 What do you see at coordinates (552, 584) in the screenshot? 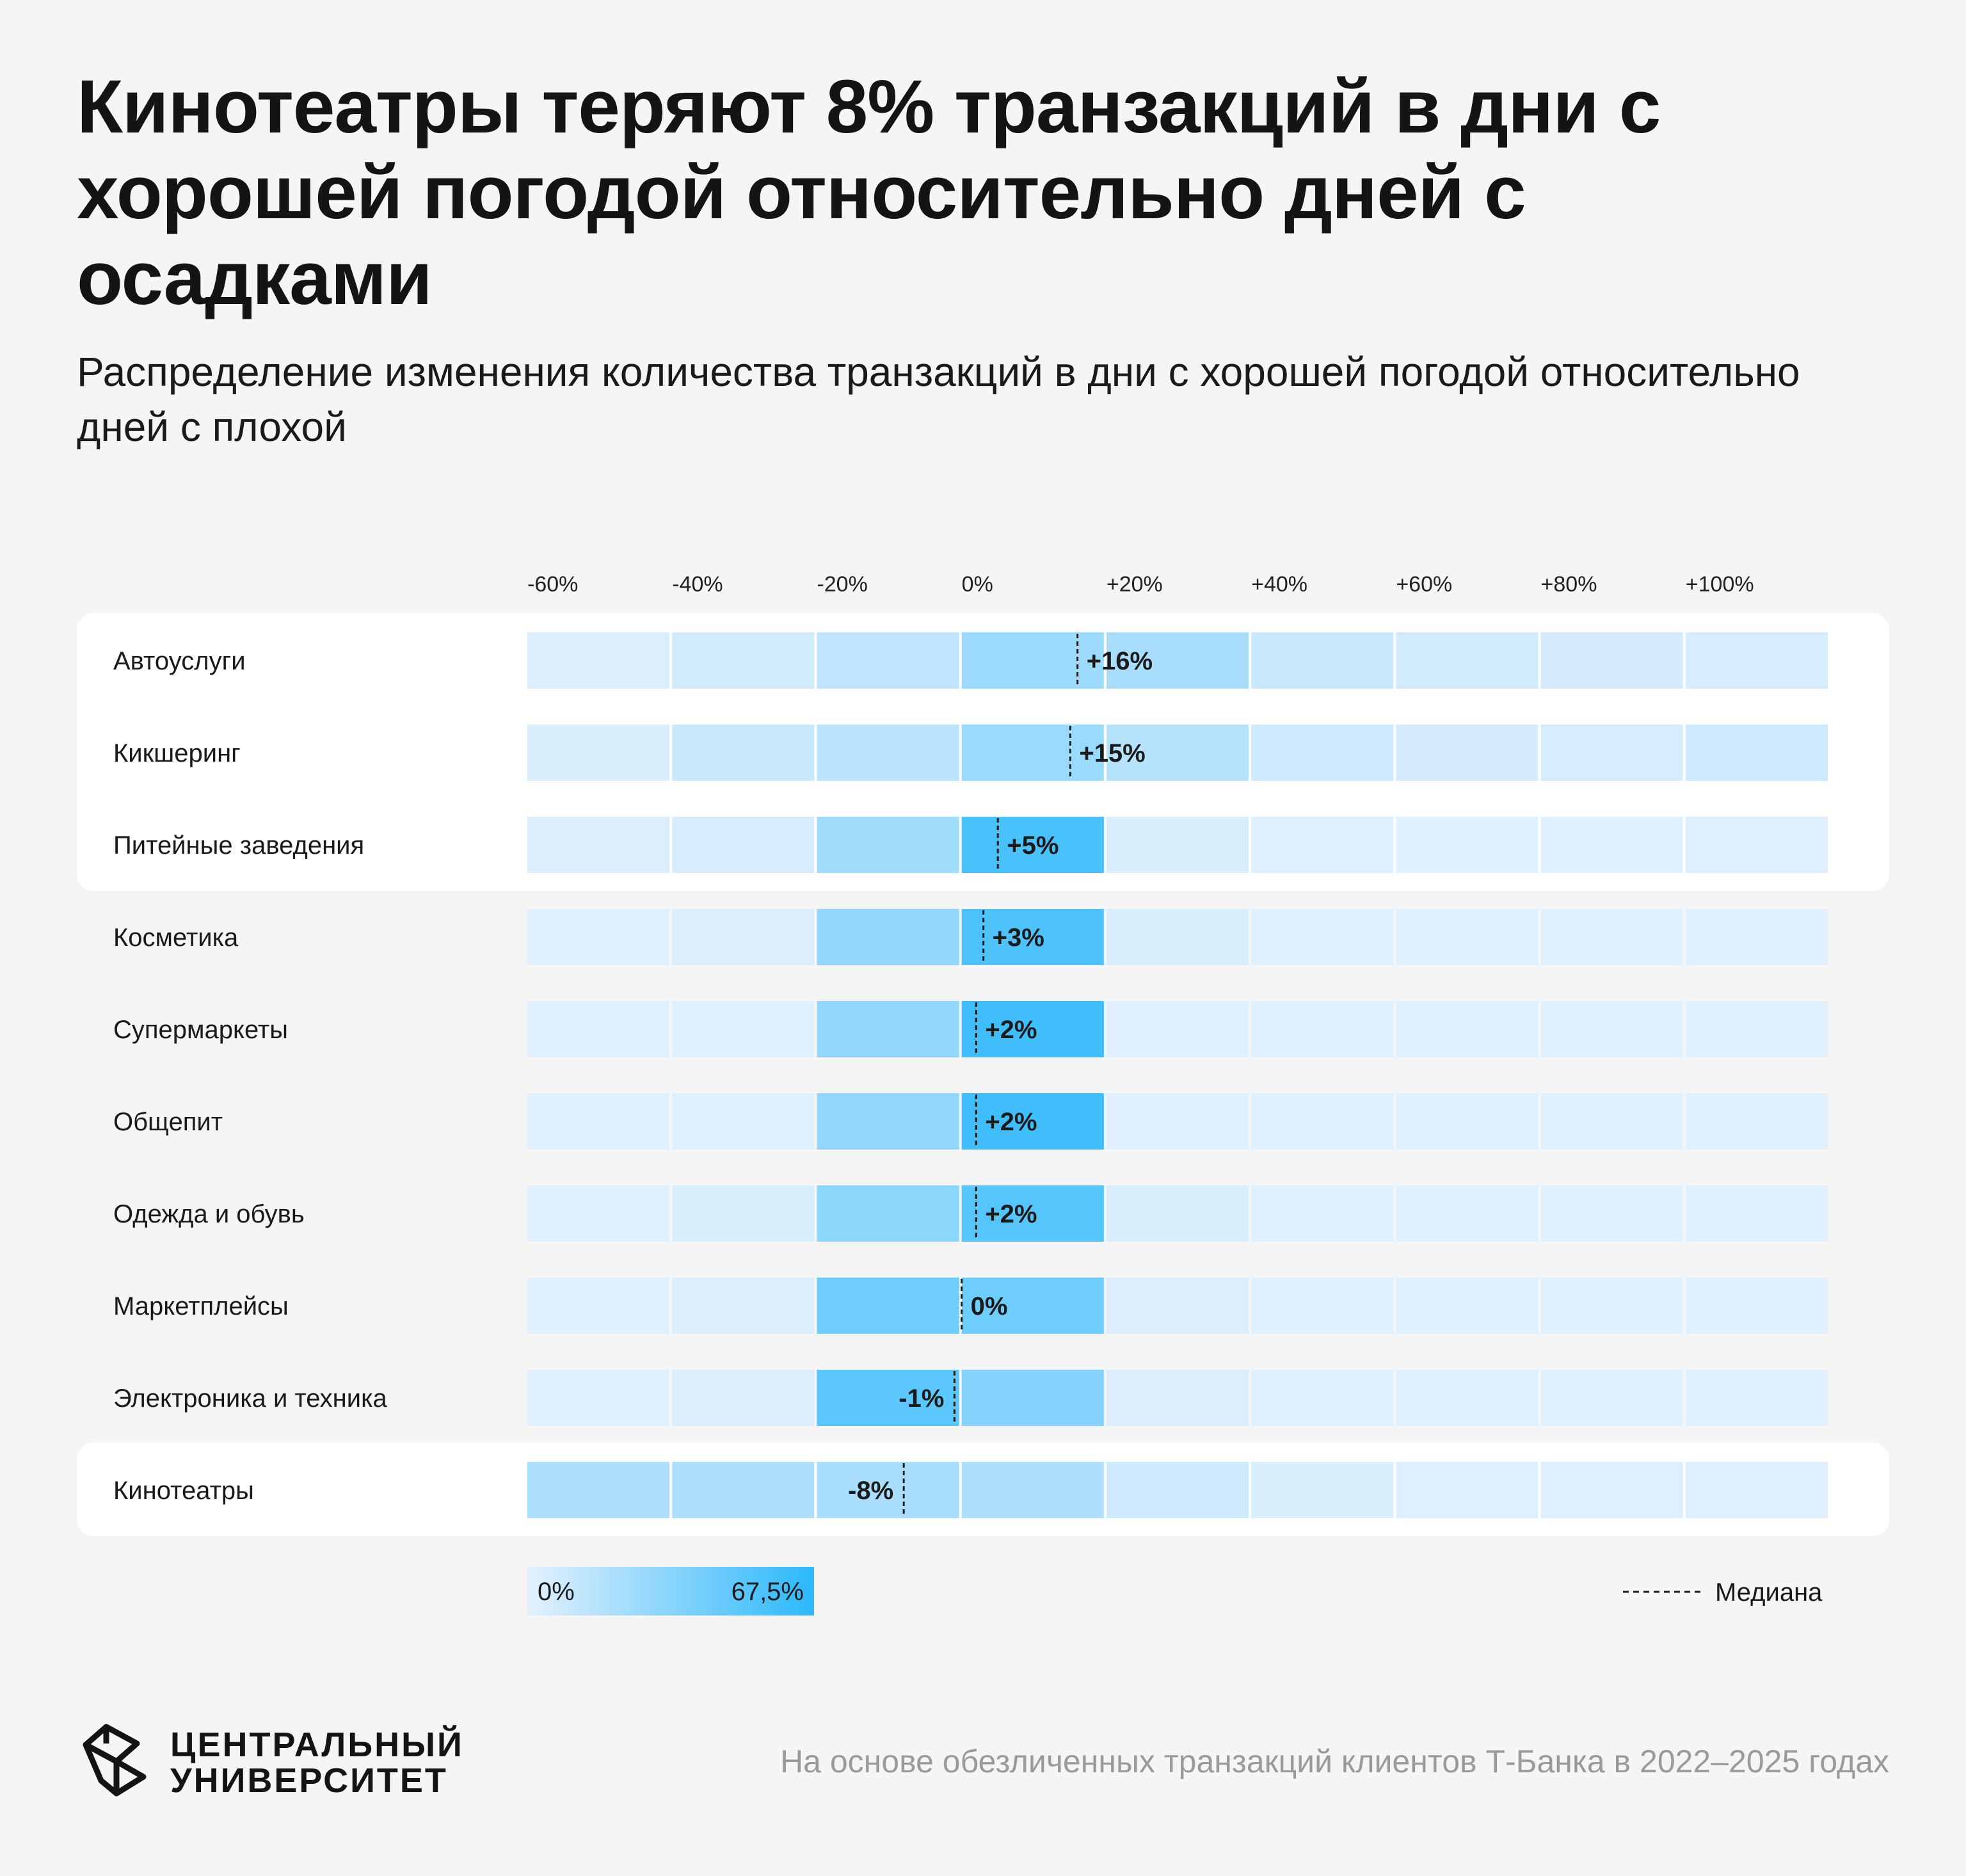
I see `x-tick-label: -60%` at bounding box center [552, 584].